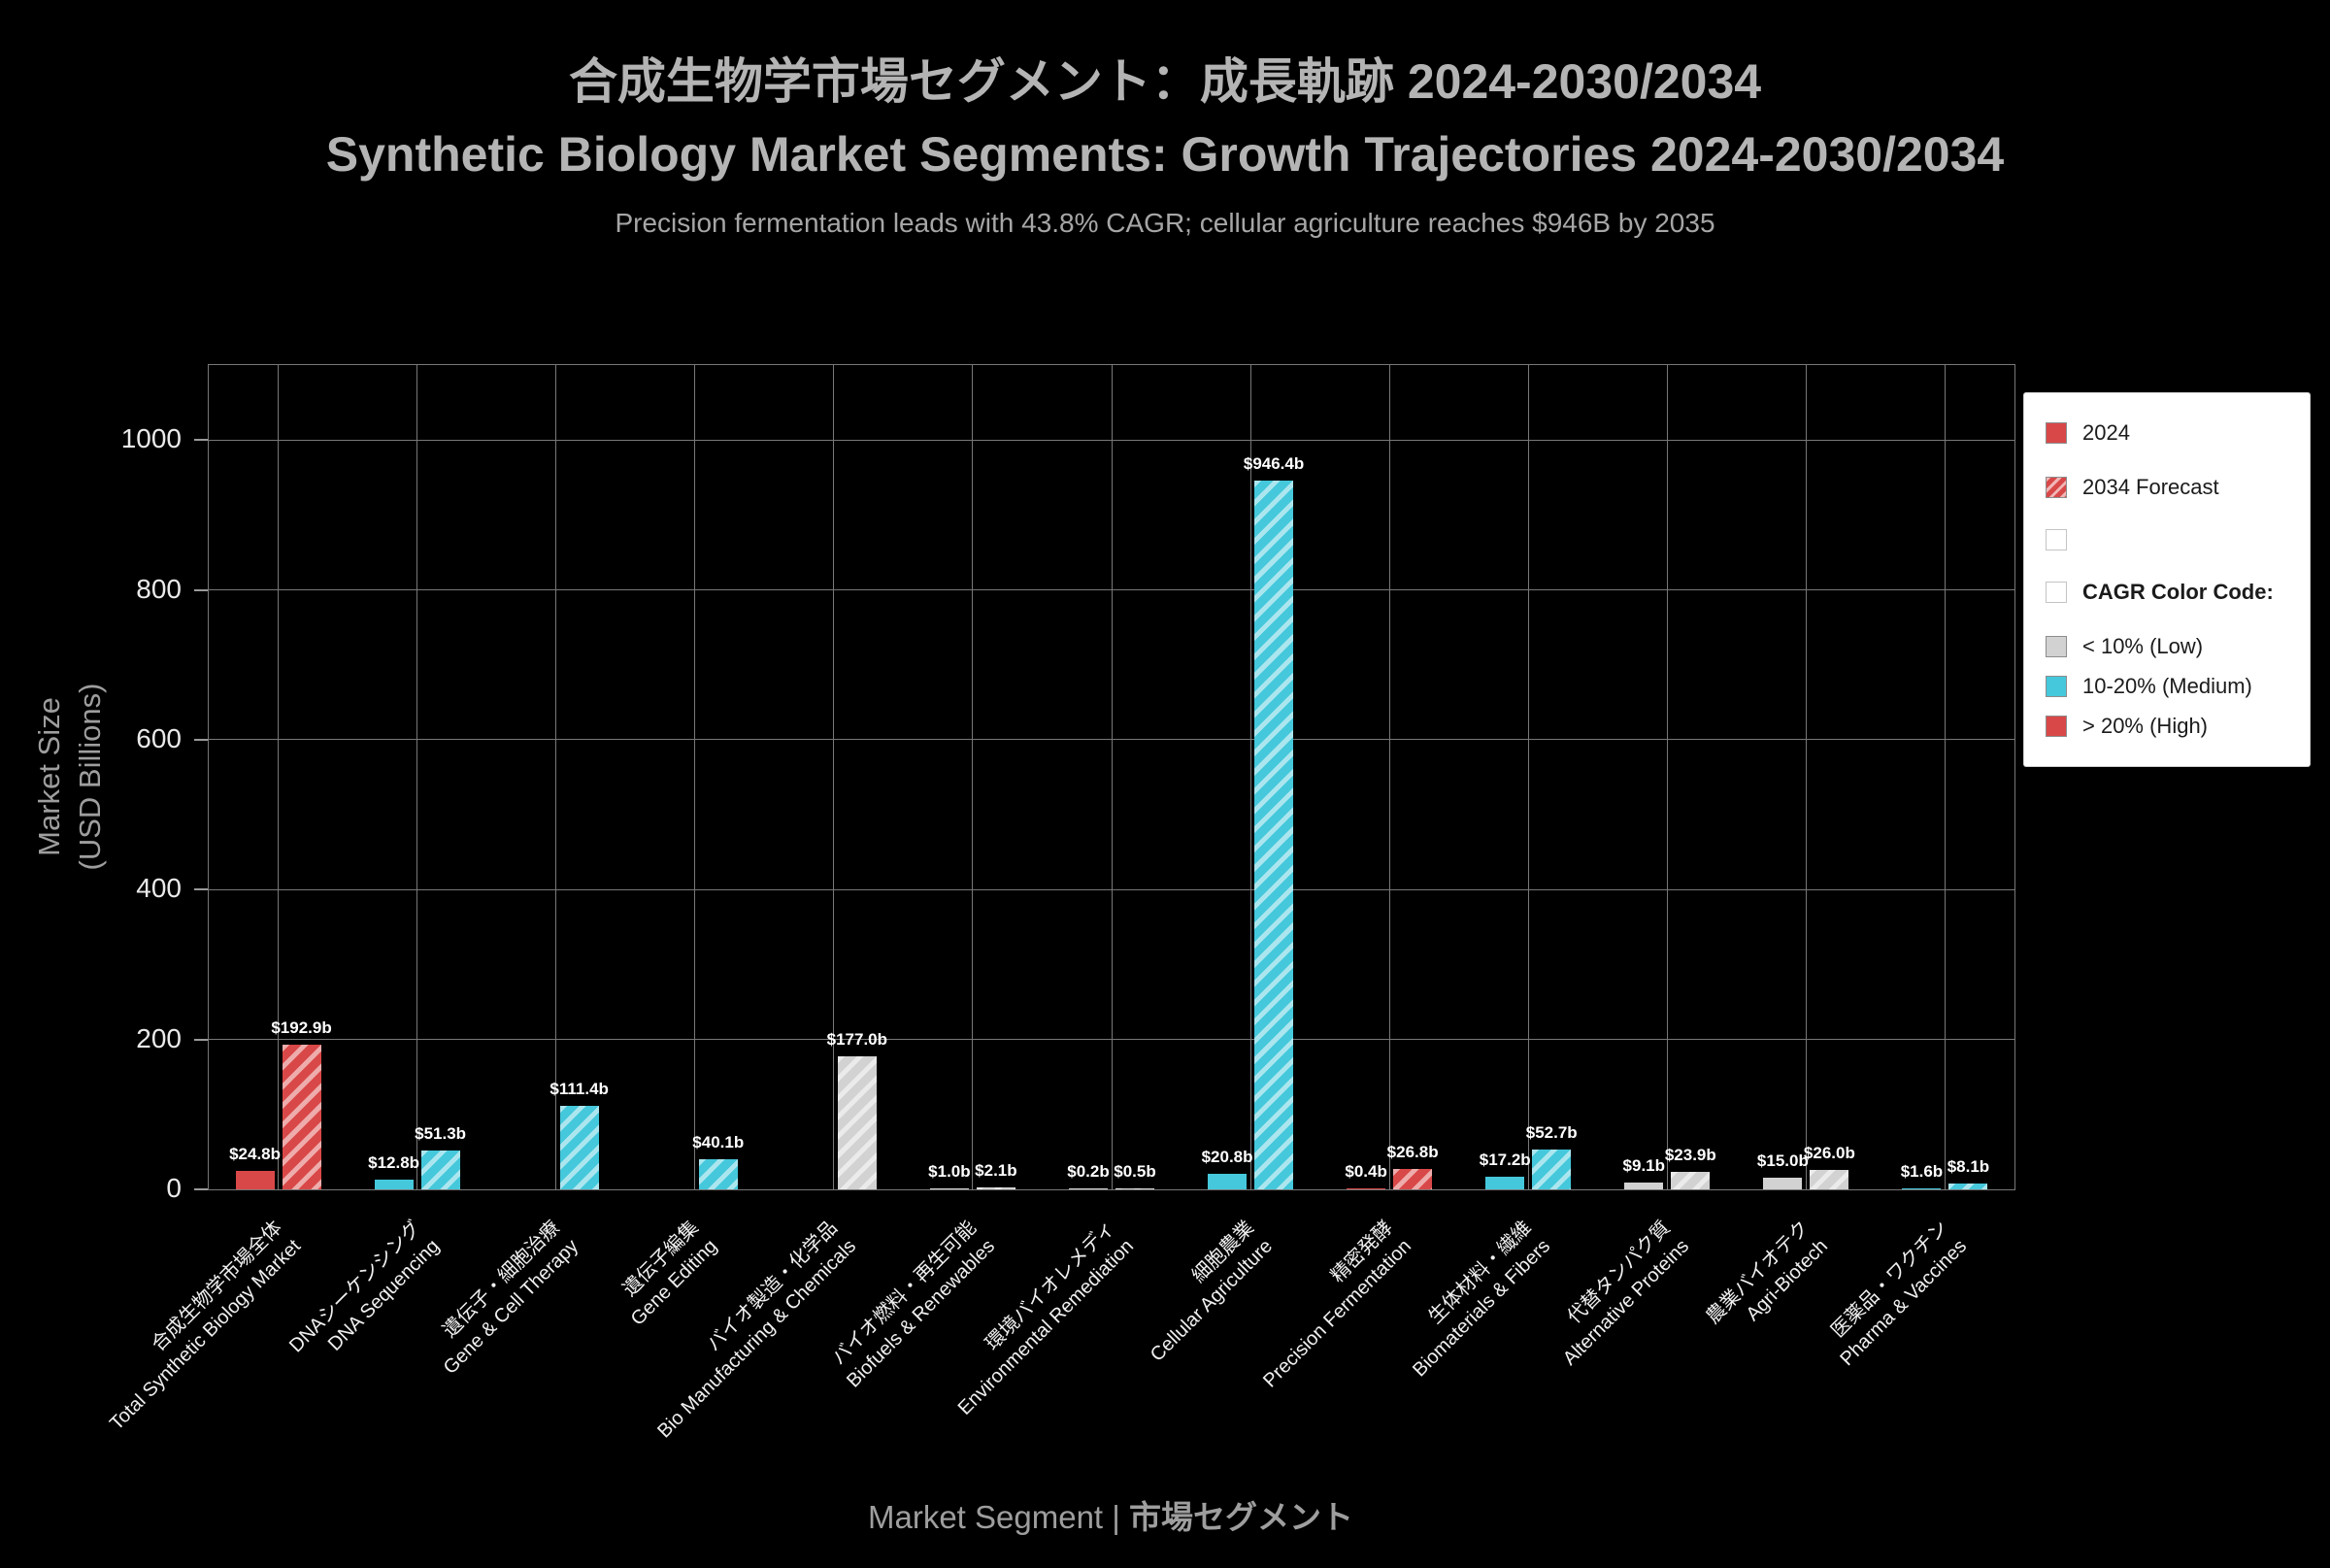 The height and width of the screenshot is (1568, 2330). Describe the element at coordinates (49, 777) in the screenshot. I see `y-axis-title-line1: Market Size` at that location.